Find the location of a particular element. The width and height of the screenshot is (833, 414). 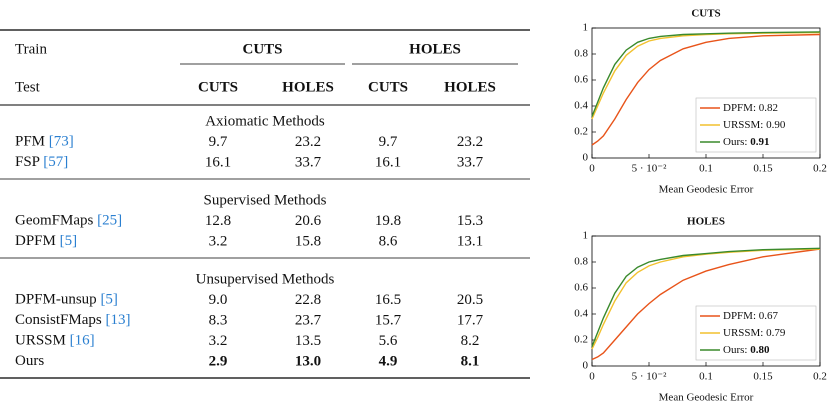

method-name: GeomFMaps [25] is located at coordinates (68, 221).